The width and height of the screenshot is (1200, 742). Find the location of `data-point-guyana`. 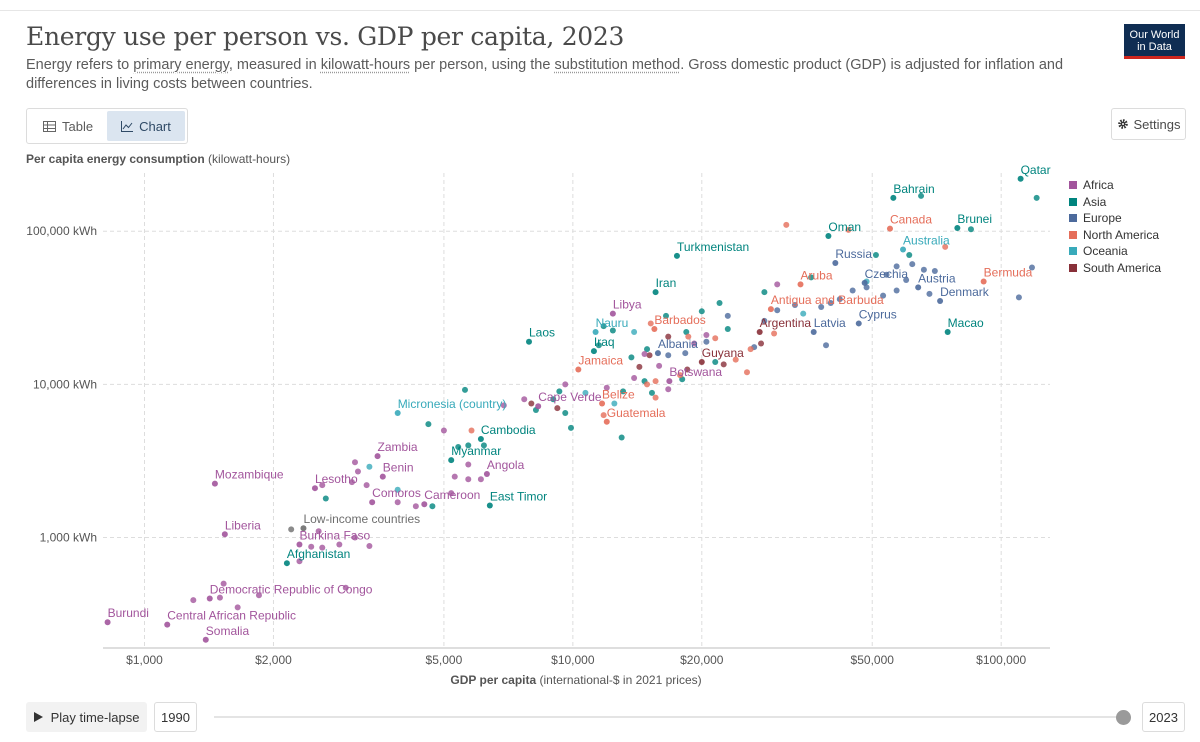

data-point-guyana is located at coordinates (701, 362).